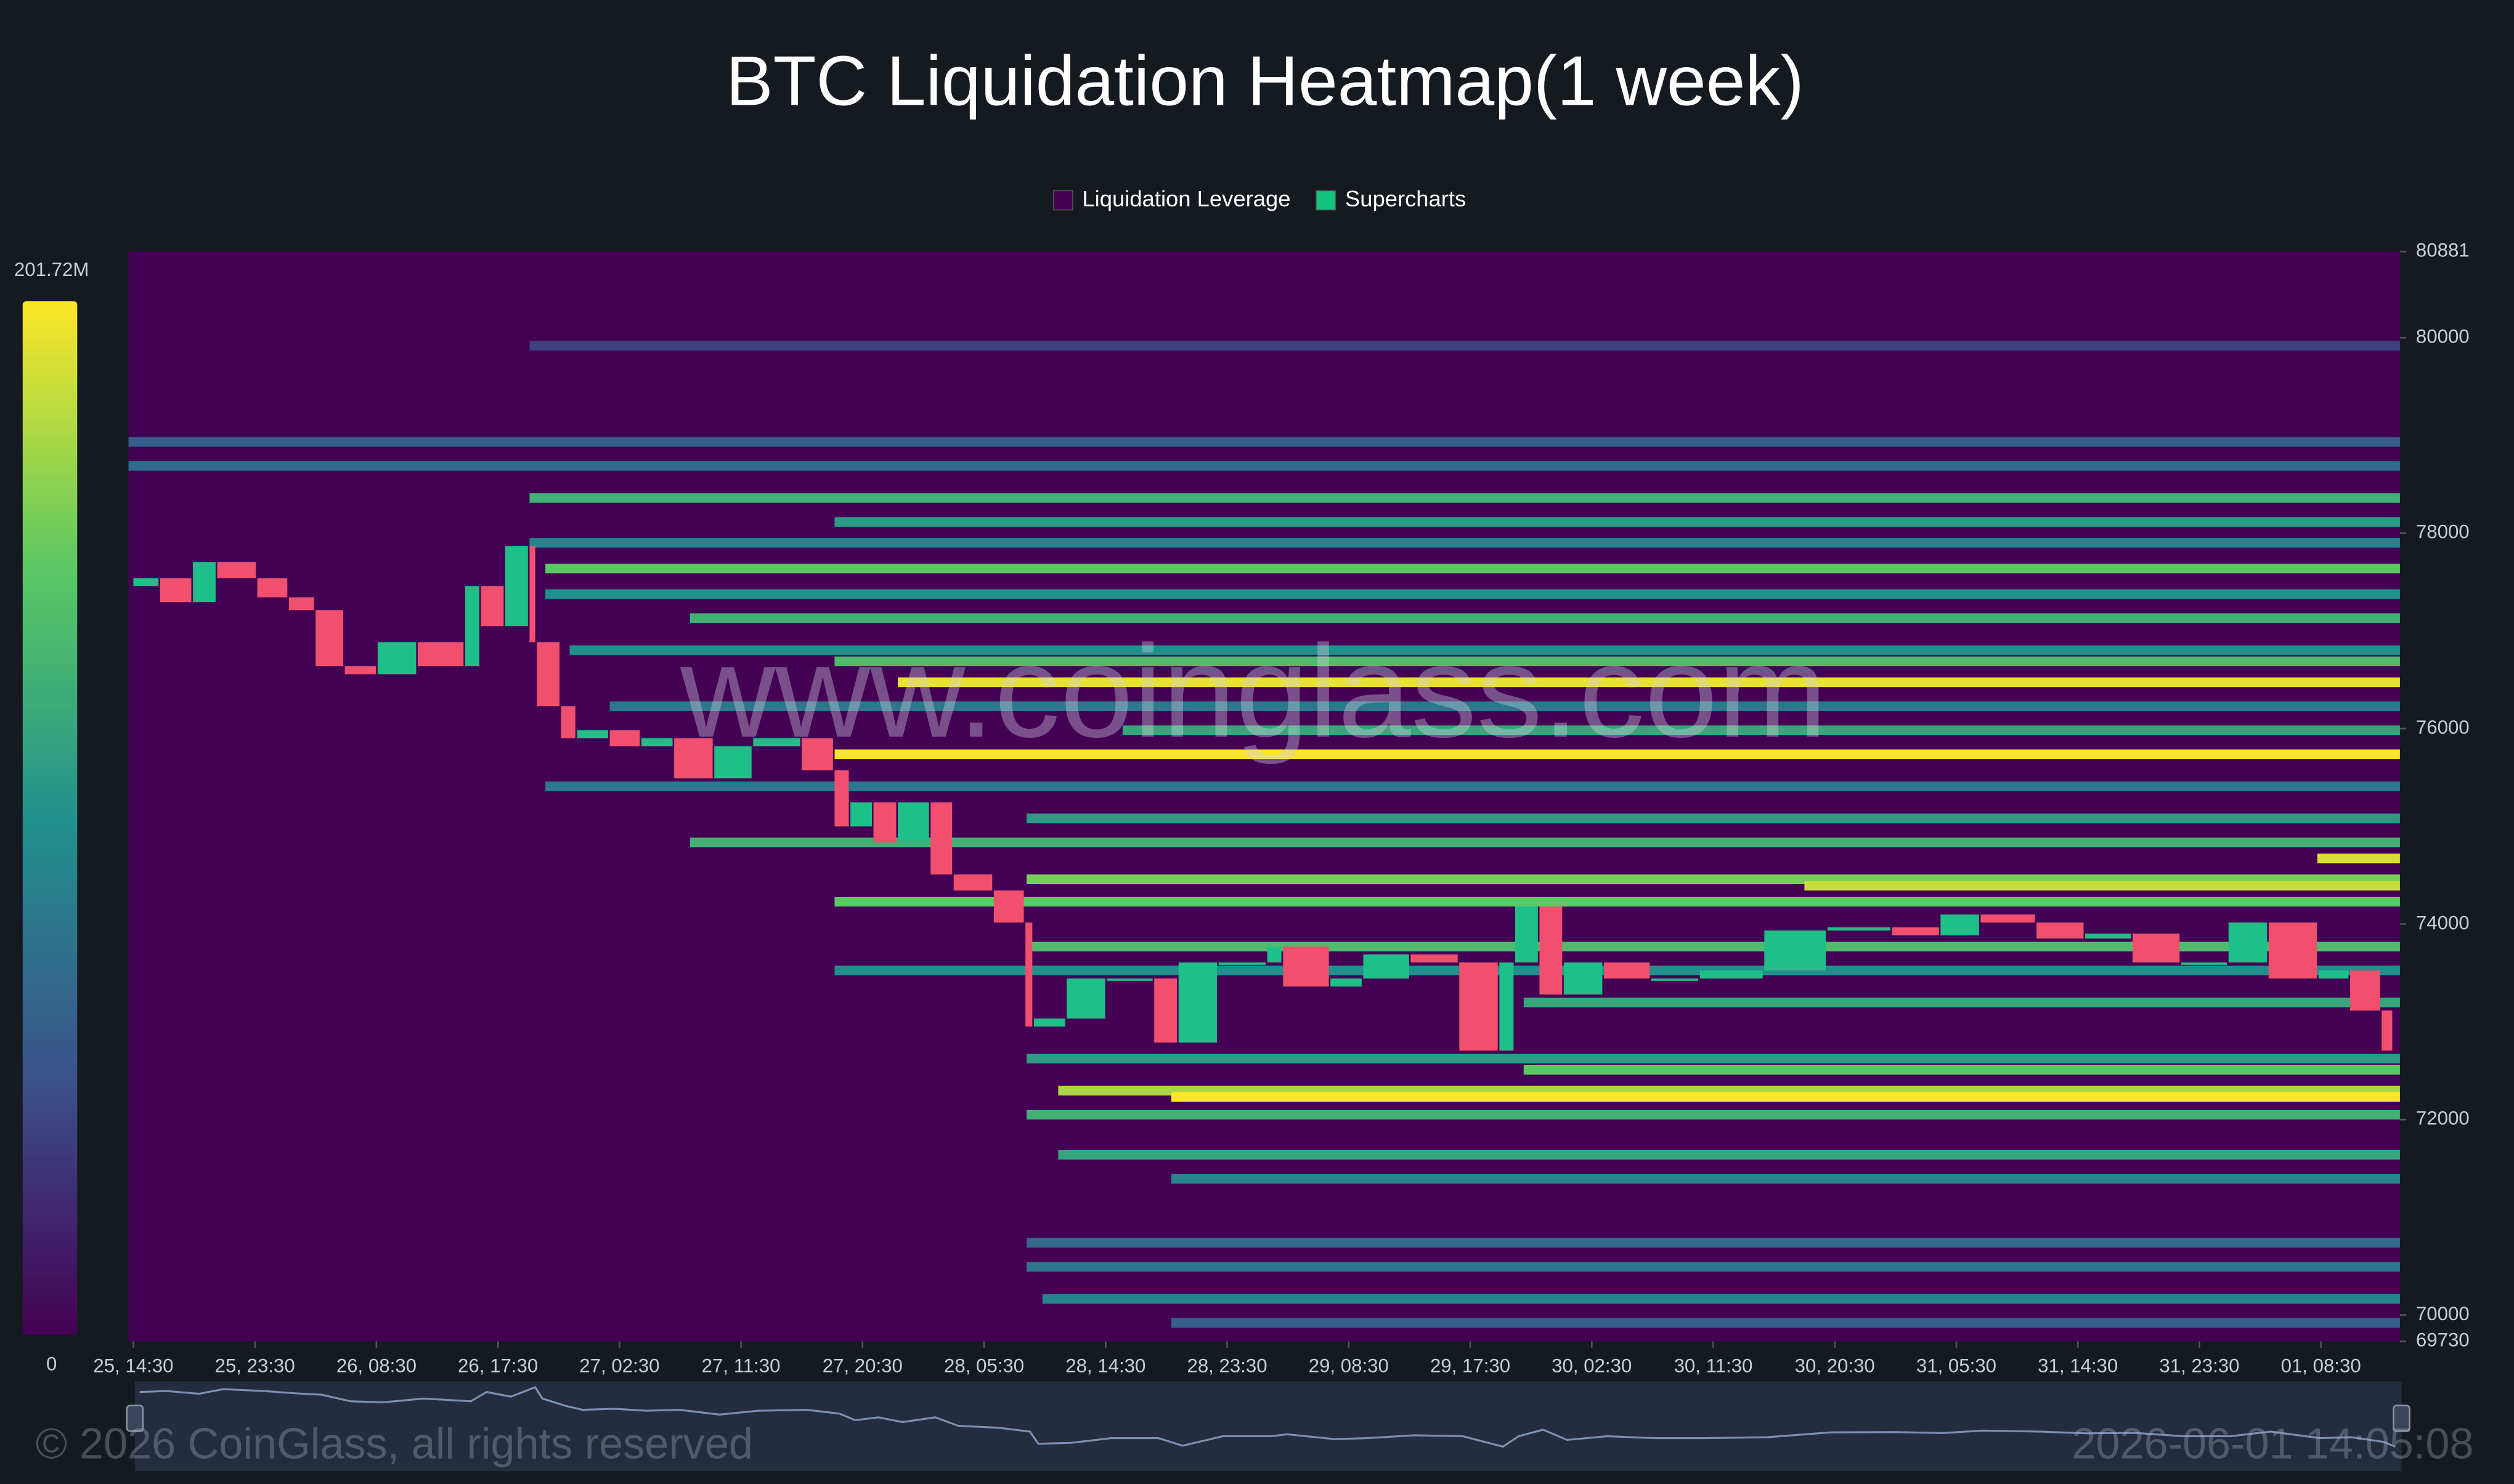 The image size is (2514, 1484). I want to click on x-tick-label: 01, 08:30, so click(2321, 1365).